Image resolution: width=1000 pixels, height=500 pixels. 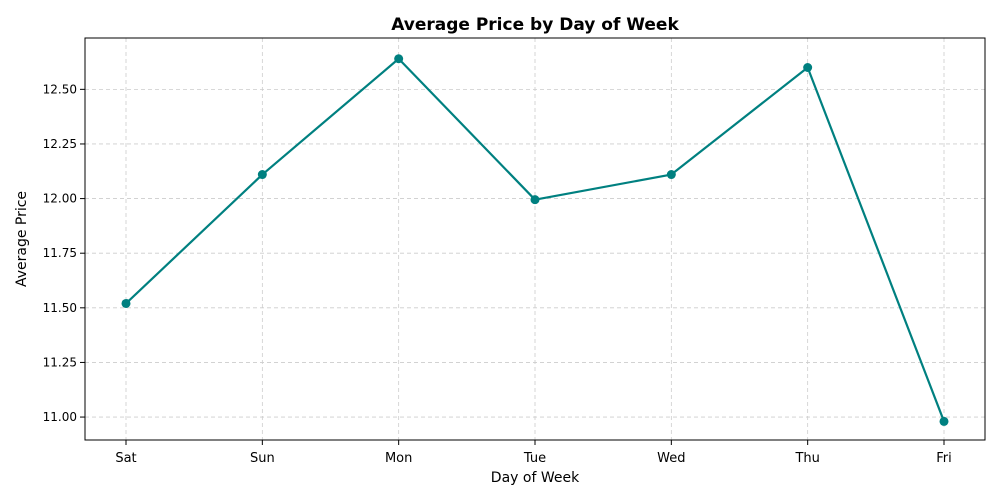 What do you see at coordinates (262, 458) in the screenshot?
I see `x-tick-label: Sun` at bounding box center [262, 458].